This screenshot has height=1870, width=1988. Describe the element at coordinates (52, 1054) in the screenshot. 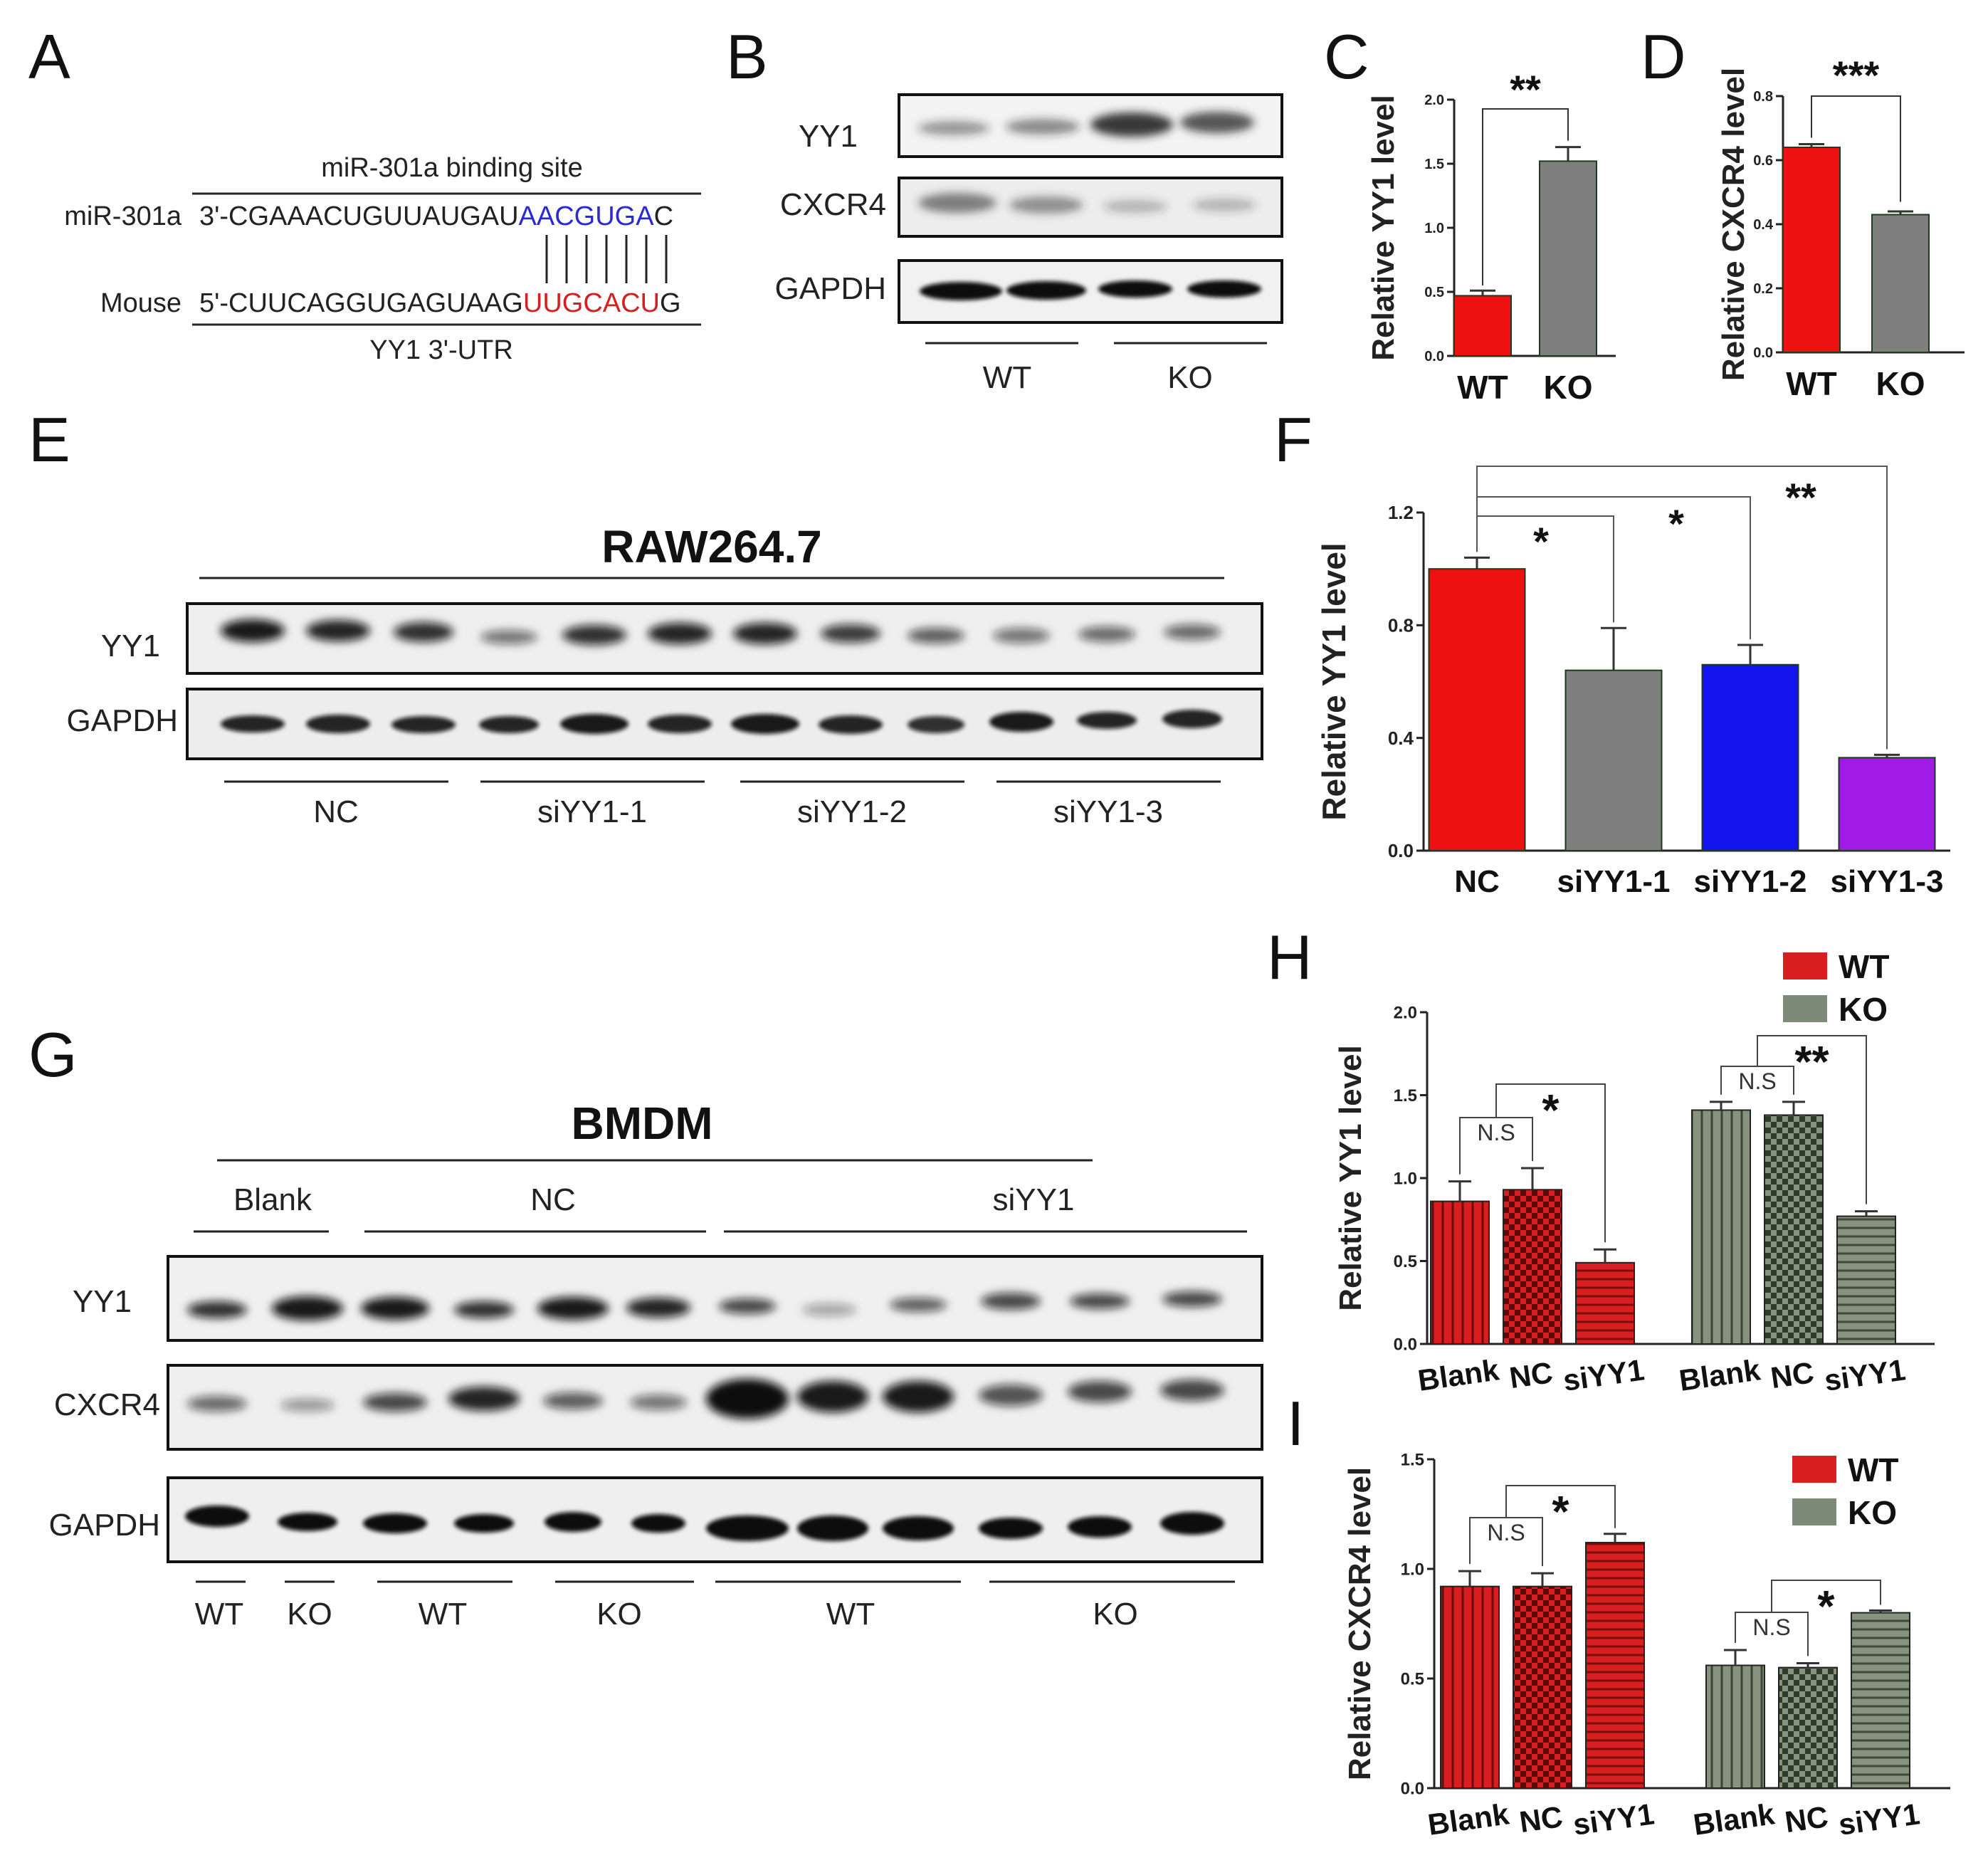

I see `panel-label-g: G` at that location.